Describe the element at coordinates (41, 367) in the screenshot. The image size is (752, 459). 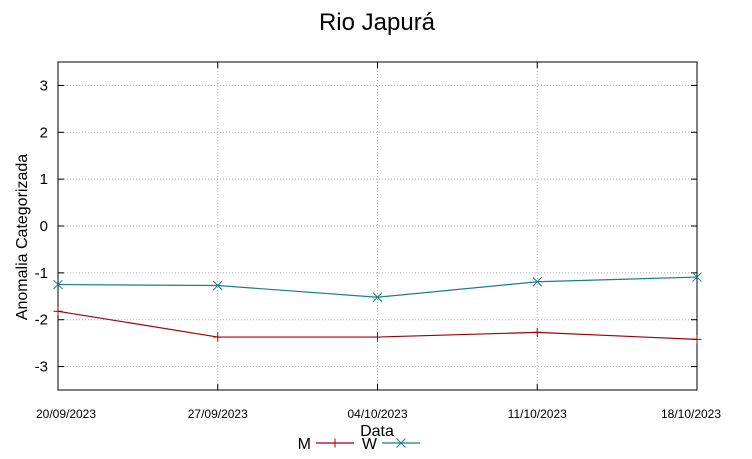
I see `y-tick-label: -3` at that location.